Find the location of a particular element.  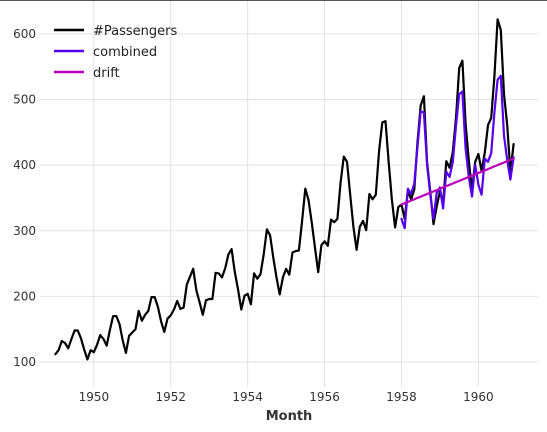

x-tick-label: 1954 is located at coordinates (247, 397).